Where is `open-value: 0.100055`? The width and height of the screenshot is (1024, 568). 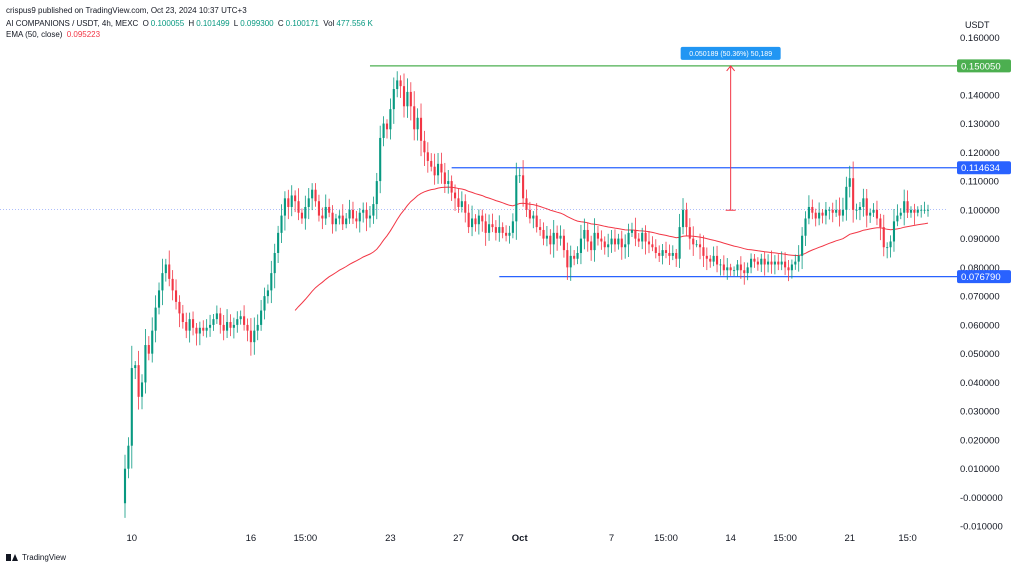
open-value: 0.100055 is located at coordinates (167, 23).